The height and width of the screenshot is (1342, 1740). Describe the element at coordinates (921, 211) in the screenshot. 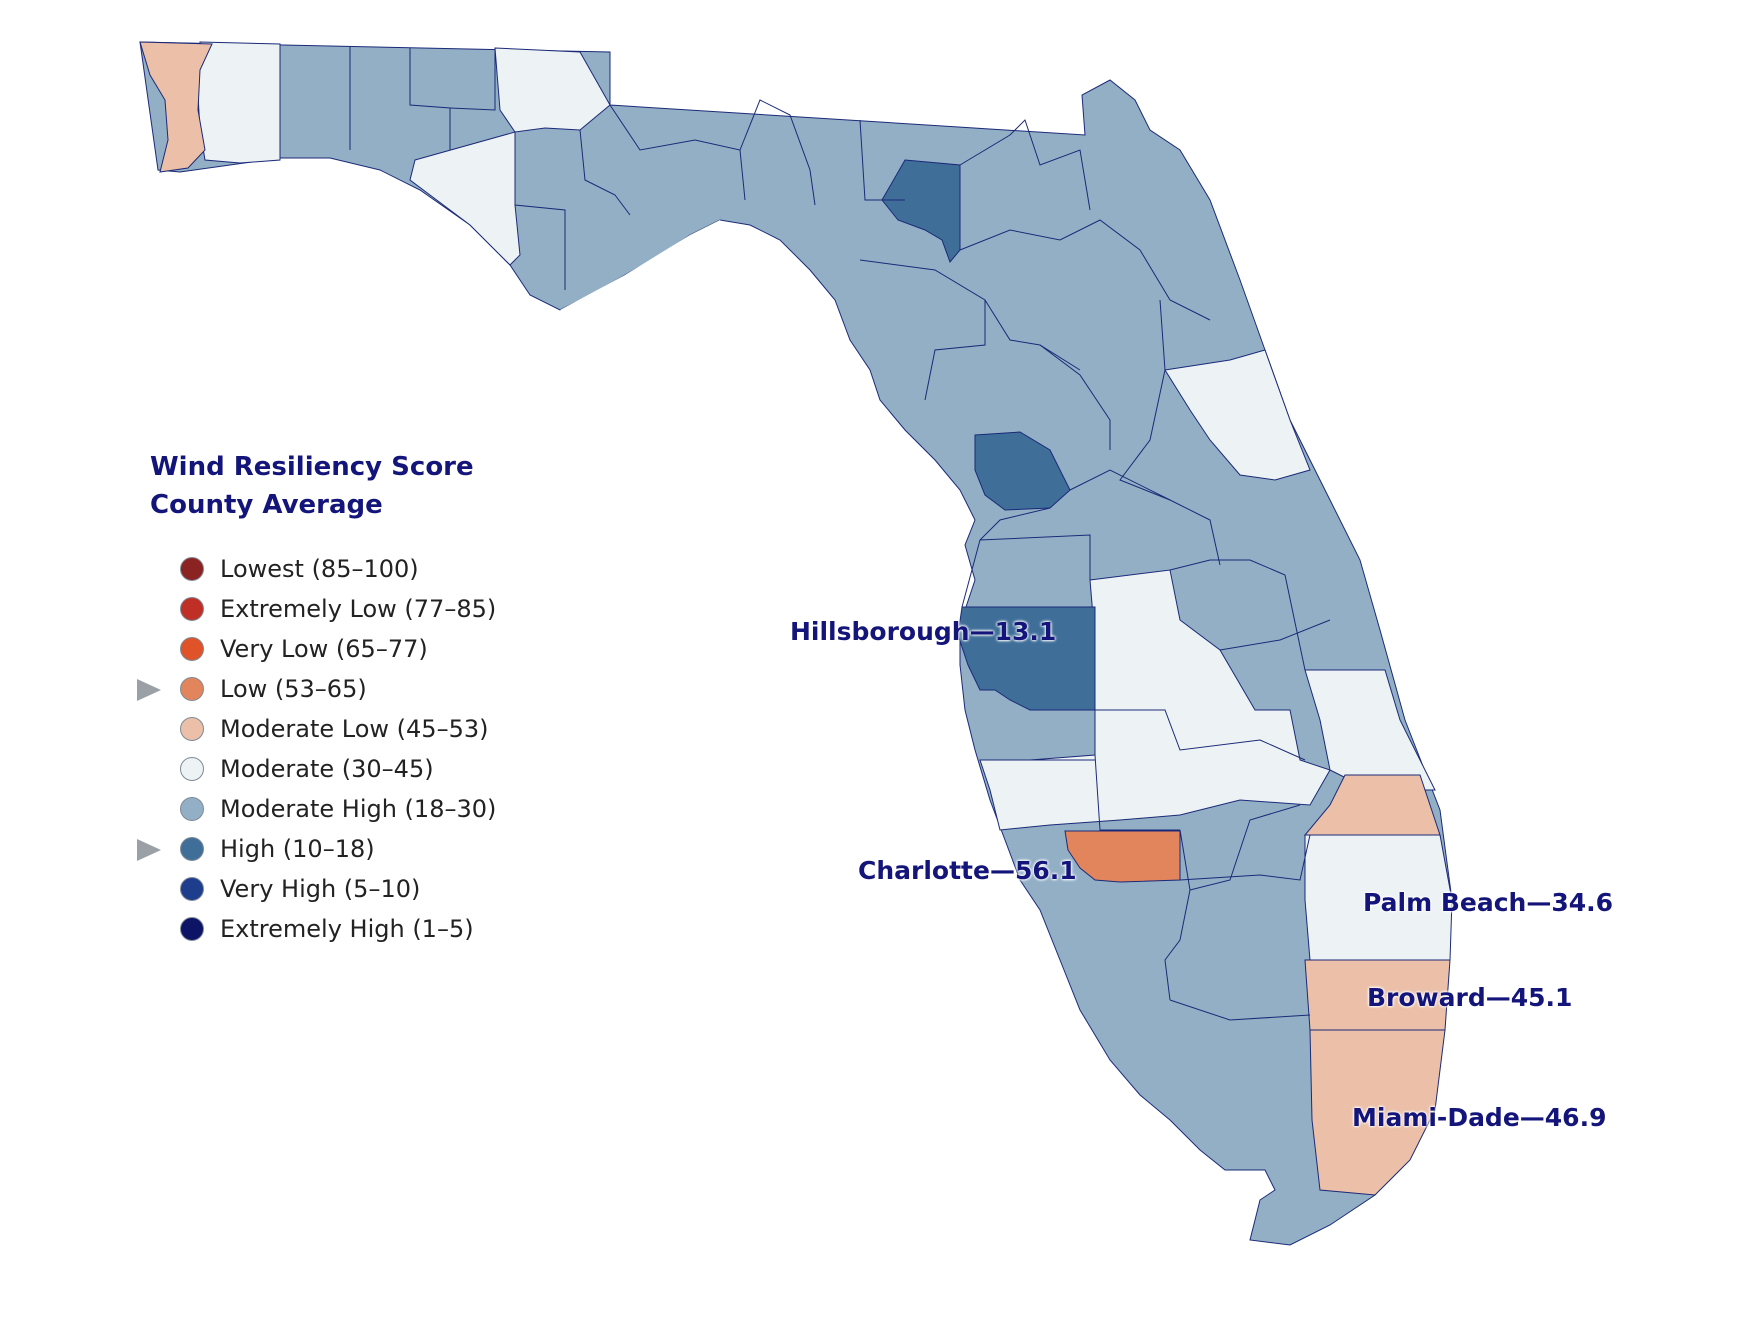

I see `county-columbia` at that location.